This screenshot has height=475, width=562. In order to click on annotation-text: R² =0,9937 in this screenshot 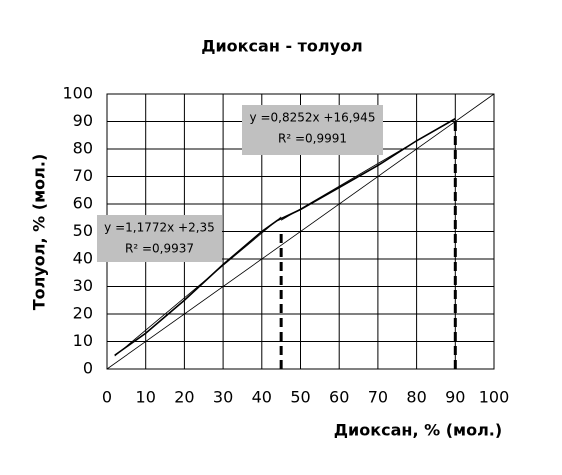, I will do `click(159, 249)`.